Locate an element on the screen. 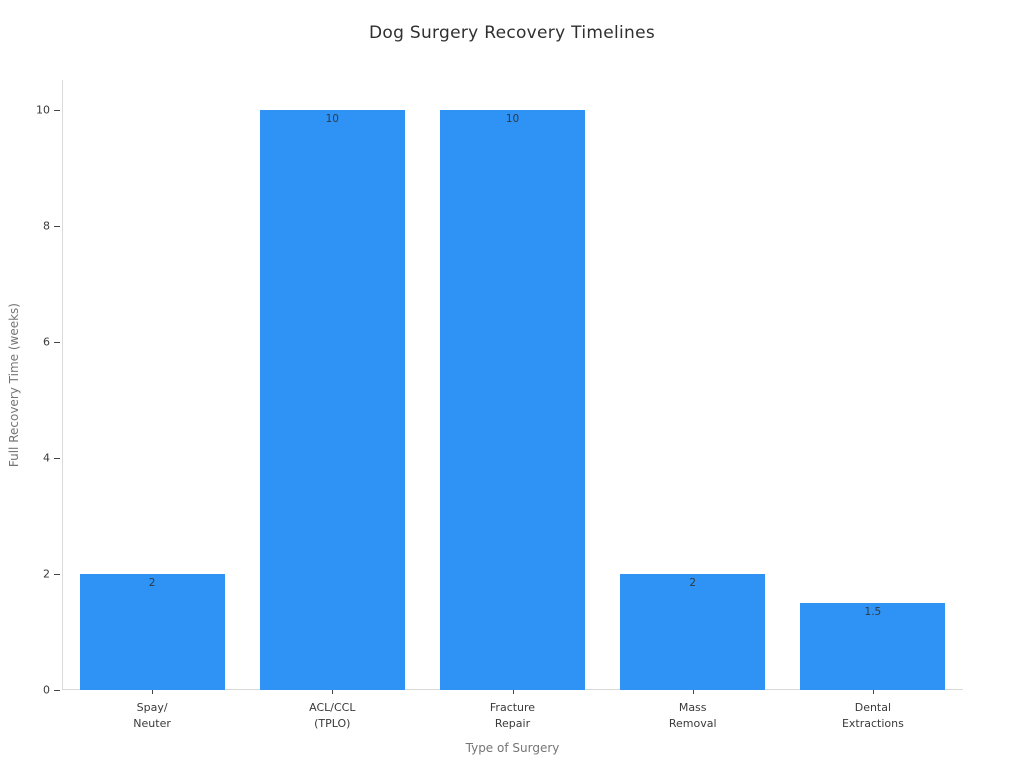 The height and width of the screenshot is (768, 1024). y-tick-label: 8 is located at coordinates (46, 226).